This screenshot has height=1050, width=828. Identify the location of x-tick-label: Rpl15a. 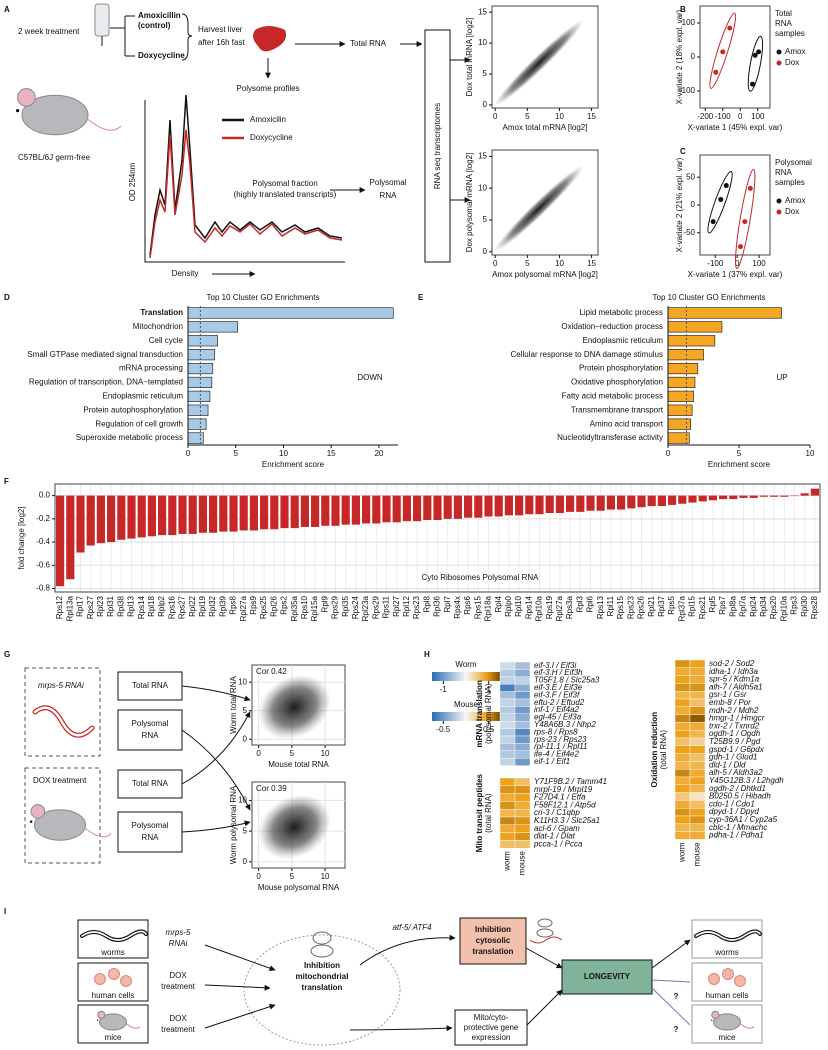
(314, 608).